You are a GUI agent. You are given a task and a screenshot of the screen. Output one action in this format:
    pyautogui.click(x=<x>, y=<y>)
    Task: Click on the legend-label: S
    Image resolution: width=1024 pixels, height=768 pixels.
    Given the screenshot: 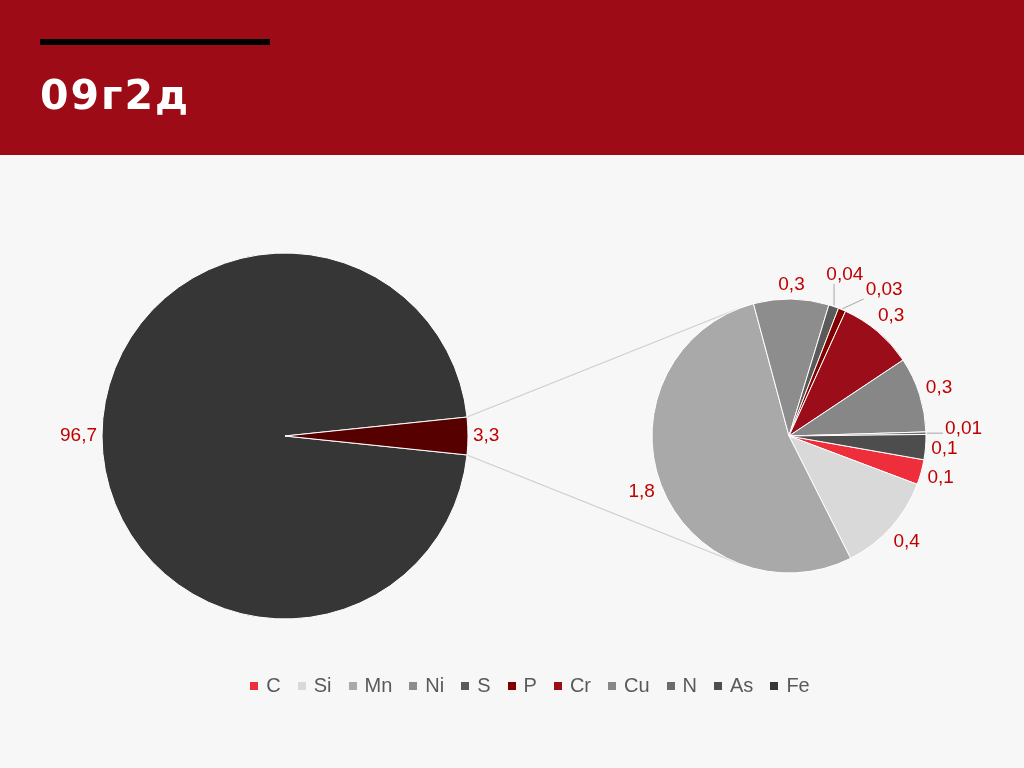 What is the action you would take?
    pyautogui.click(x=484, y=685)
    